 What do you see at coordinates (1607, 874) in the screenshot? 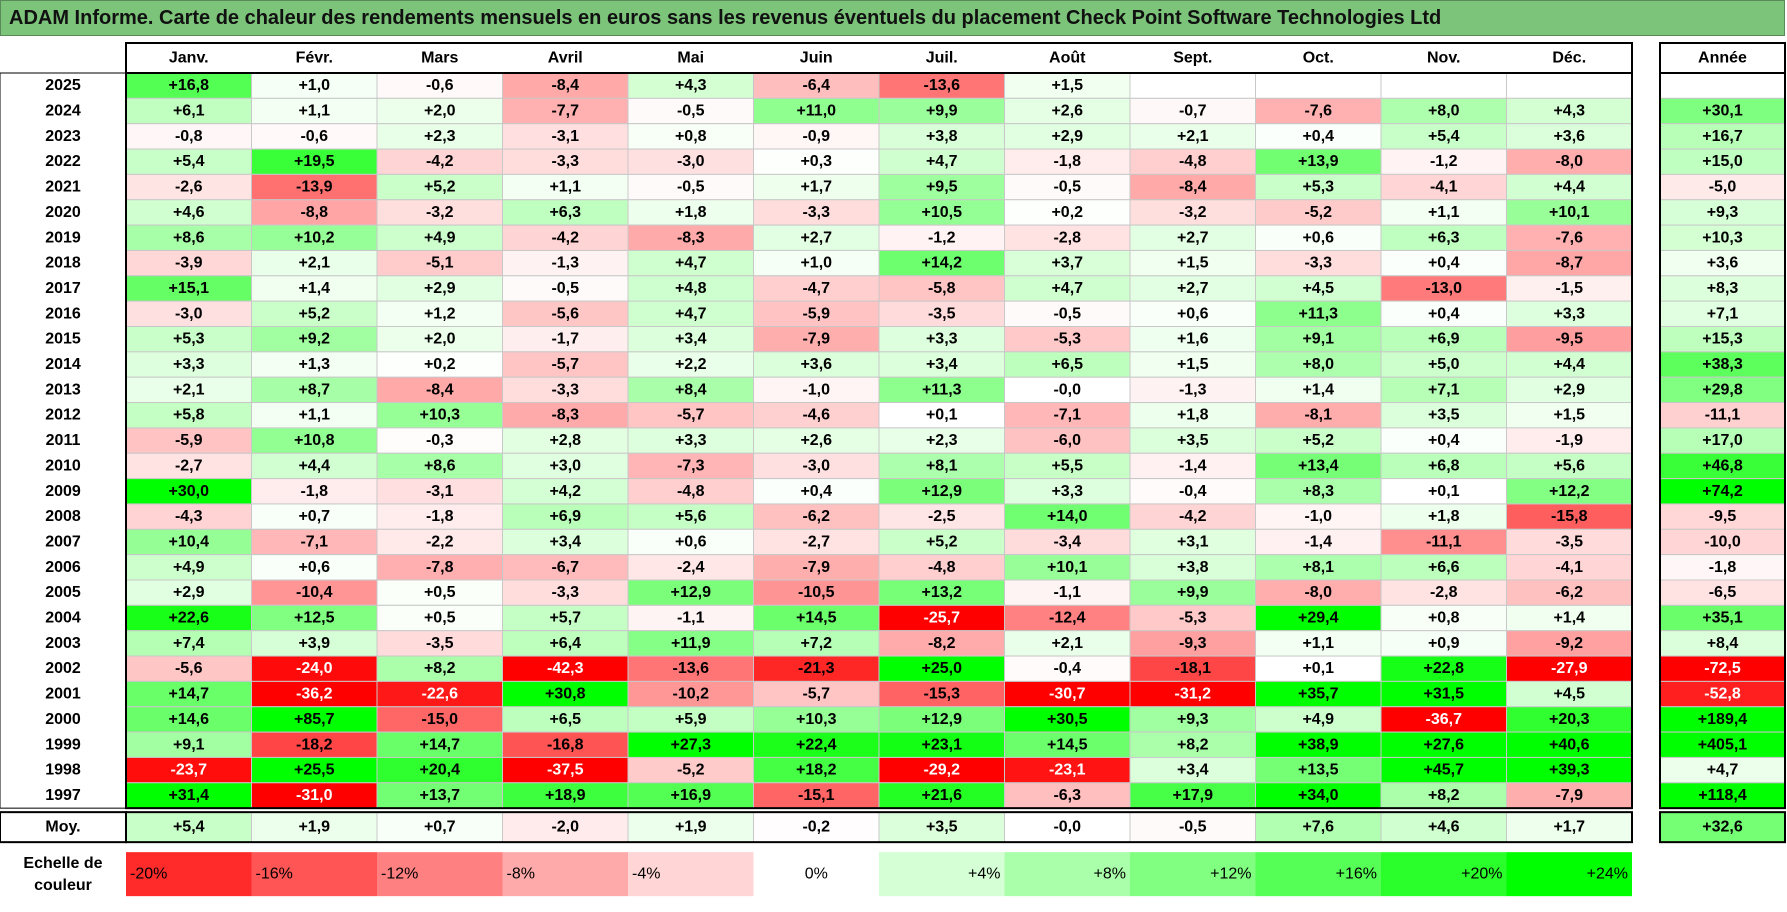
I see `scale-label-11: +24%` at bounding box center [1607, 874].